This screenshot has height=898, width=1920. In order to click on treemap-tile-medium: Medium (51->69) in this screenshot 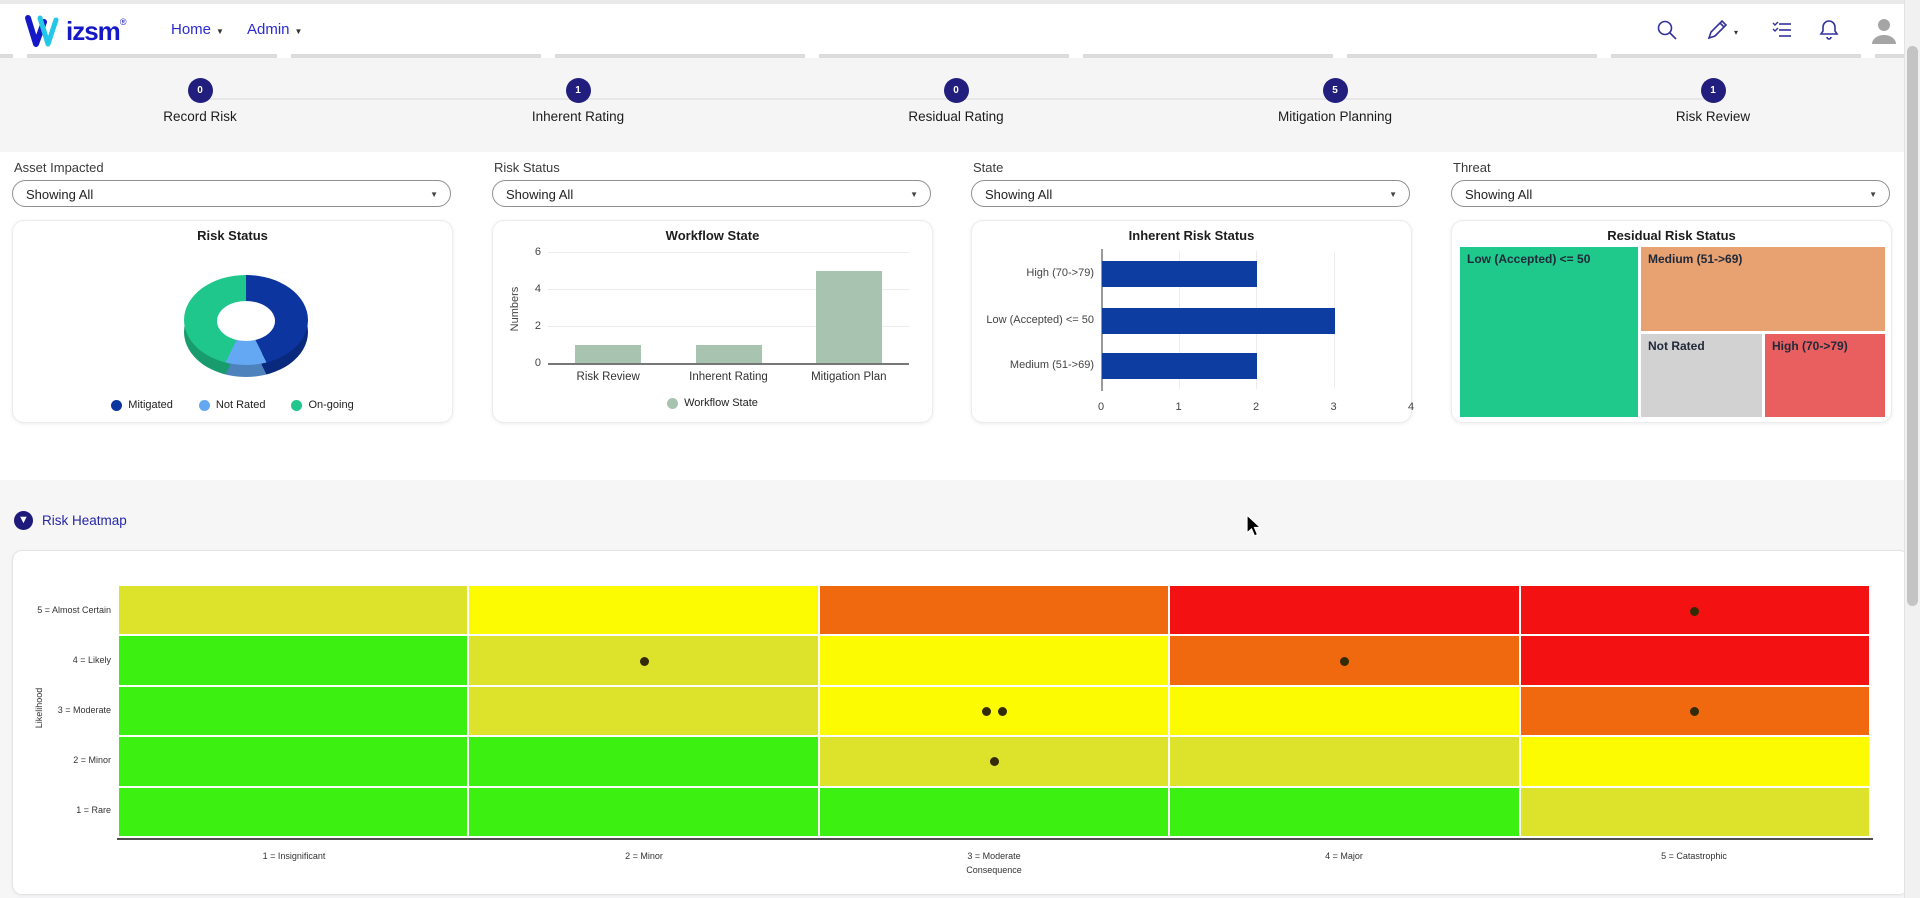, I will do `click(1763, 289)`.